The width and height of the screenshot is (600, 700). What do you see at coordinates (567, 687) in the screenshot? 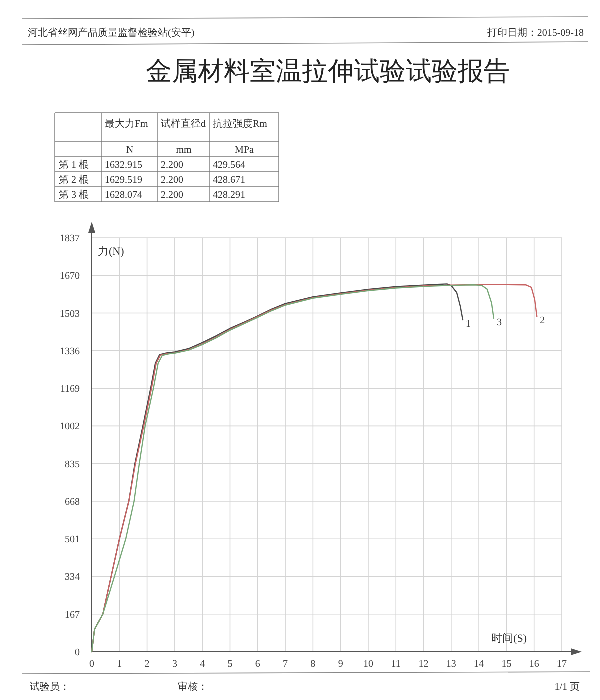
I see `annotation: 1/1 页` at bounding box center [567, 687].